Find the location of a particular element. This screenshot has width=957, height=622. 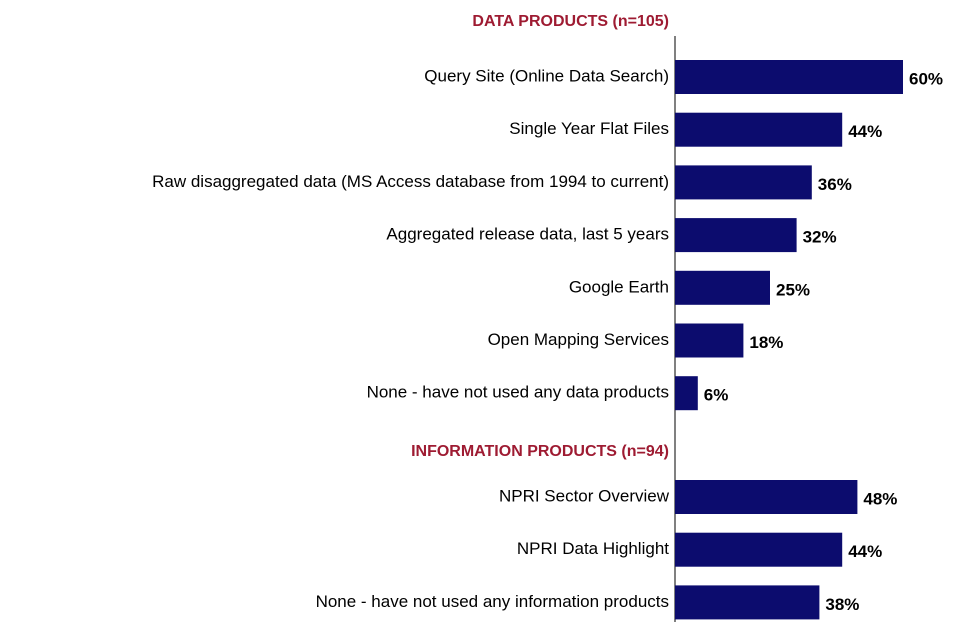

category-label: None - have not used any data products is located at coordinates (518, 392).